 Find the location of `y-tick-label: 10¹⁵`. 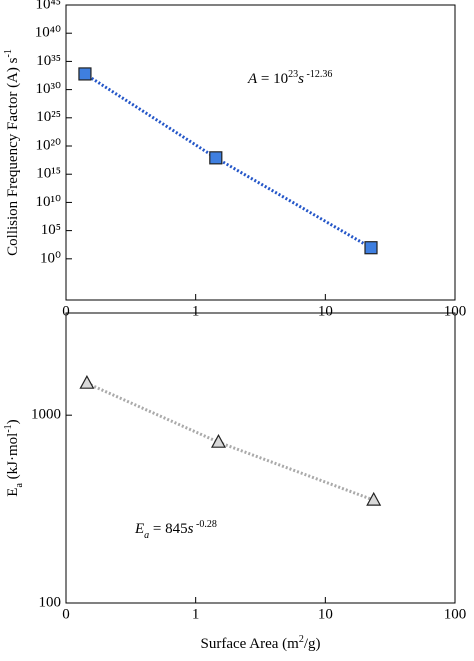

y-tick-label: 10¹⁵ is located at coordinates (48, 174).